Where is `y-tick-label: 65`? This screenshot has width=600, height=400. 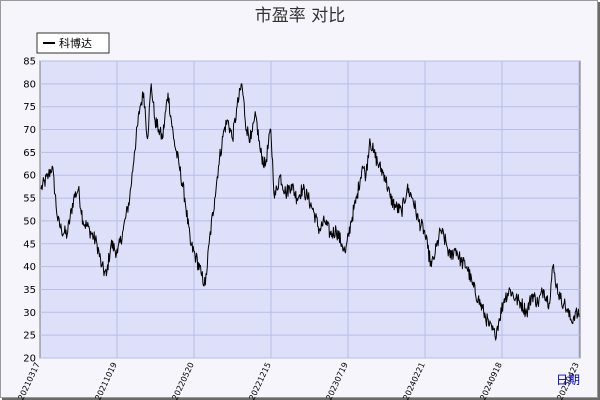
y-tick-label: 65 is located at coordinates (29, 153).